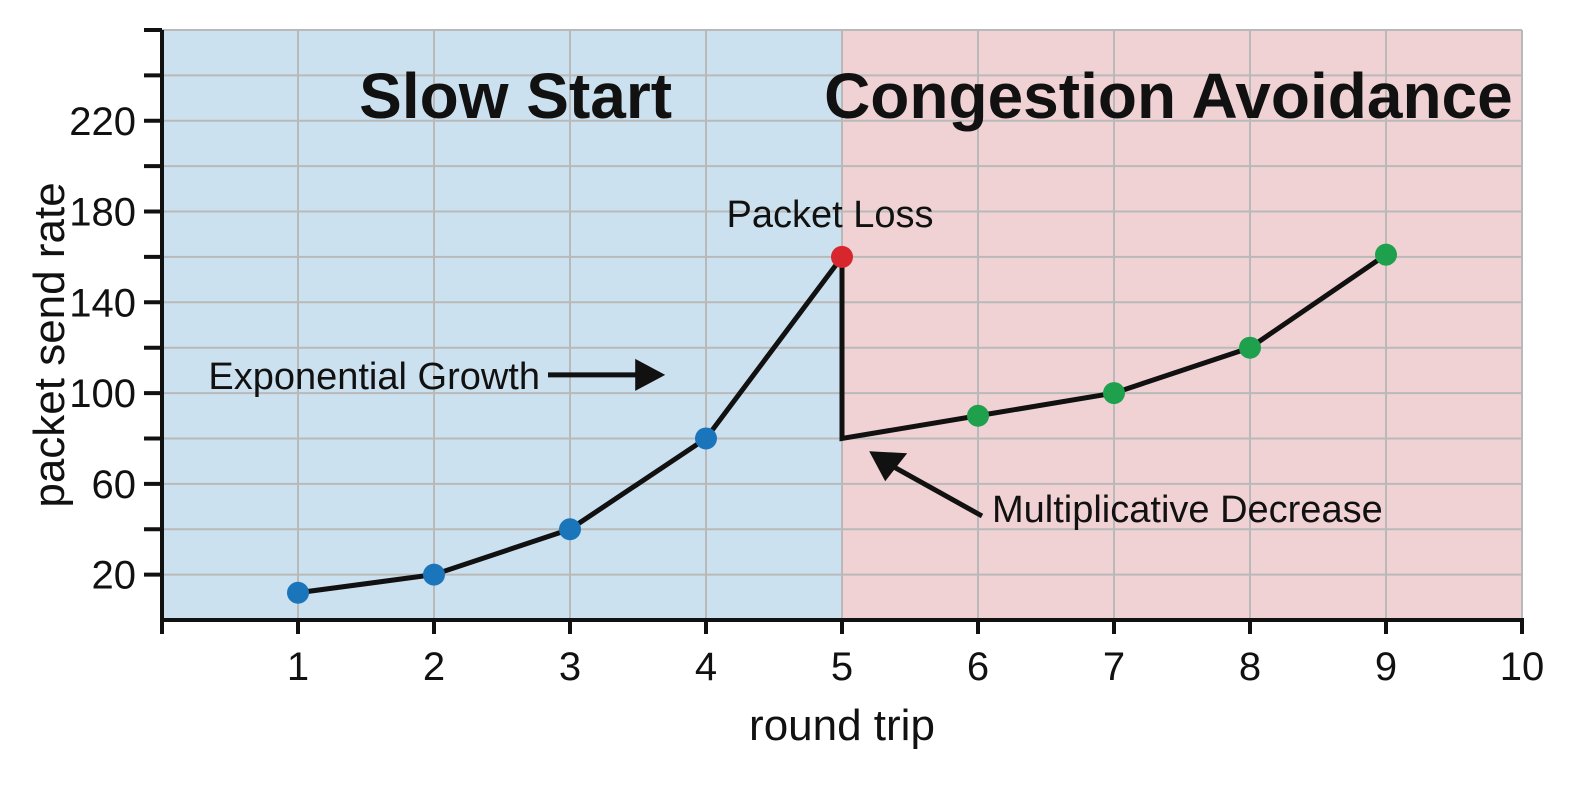 The width and height of the screenshot is (1593, 791). What do you see at coordinates (1114, 667) in the screenshot?
I see `x-tick-label: 7` at bounding box center [1114, 667].